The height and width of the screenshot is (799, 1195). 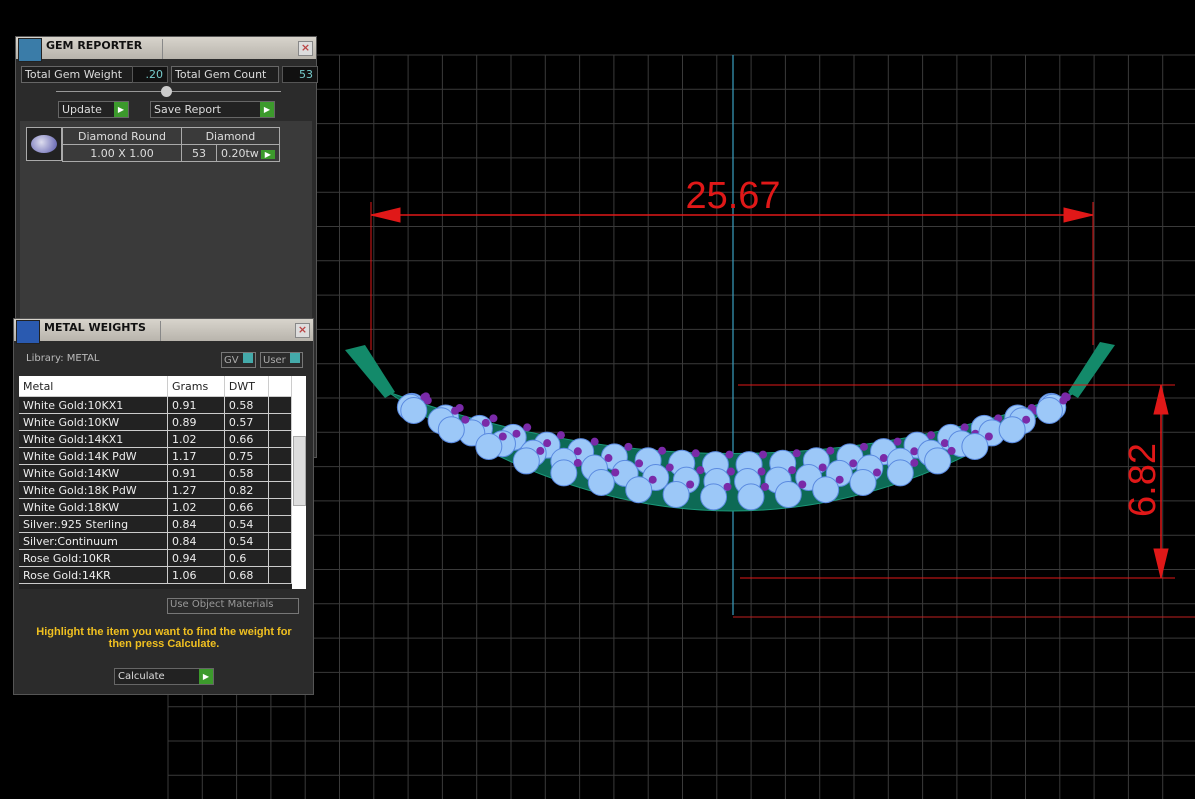 I want to click on table-cell: 0.84, so click(x=196, y=524).